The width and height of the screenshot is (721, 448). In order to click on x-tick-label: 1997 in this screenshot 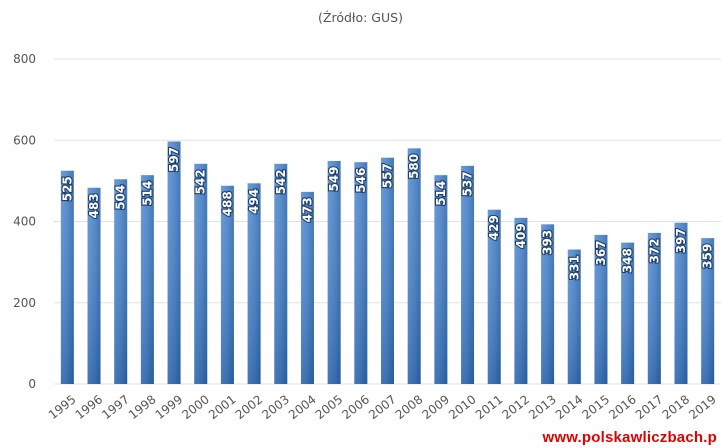, I will do `click(115, 407)`.